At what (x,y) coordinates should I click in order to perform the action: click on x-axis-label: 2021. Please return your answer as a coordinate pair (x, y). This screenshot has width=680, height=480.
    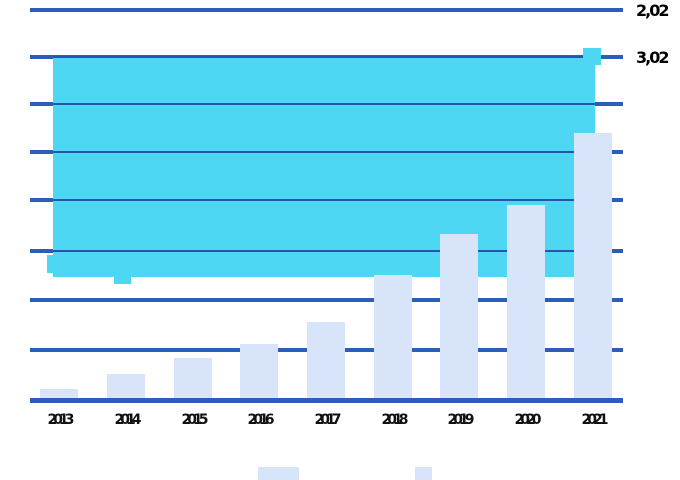
    Looking at the image, I should click on (595, 420).